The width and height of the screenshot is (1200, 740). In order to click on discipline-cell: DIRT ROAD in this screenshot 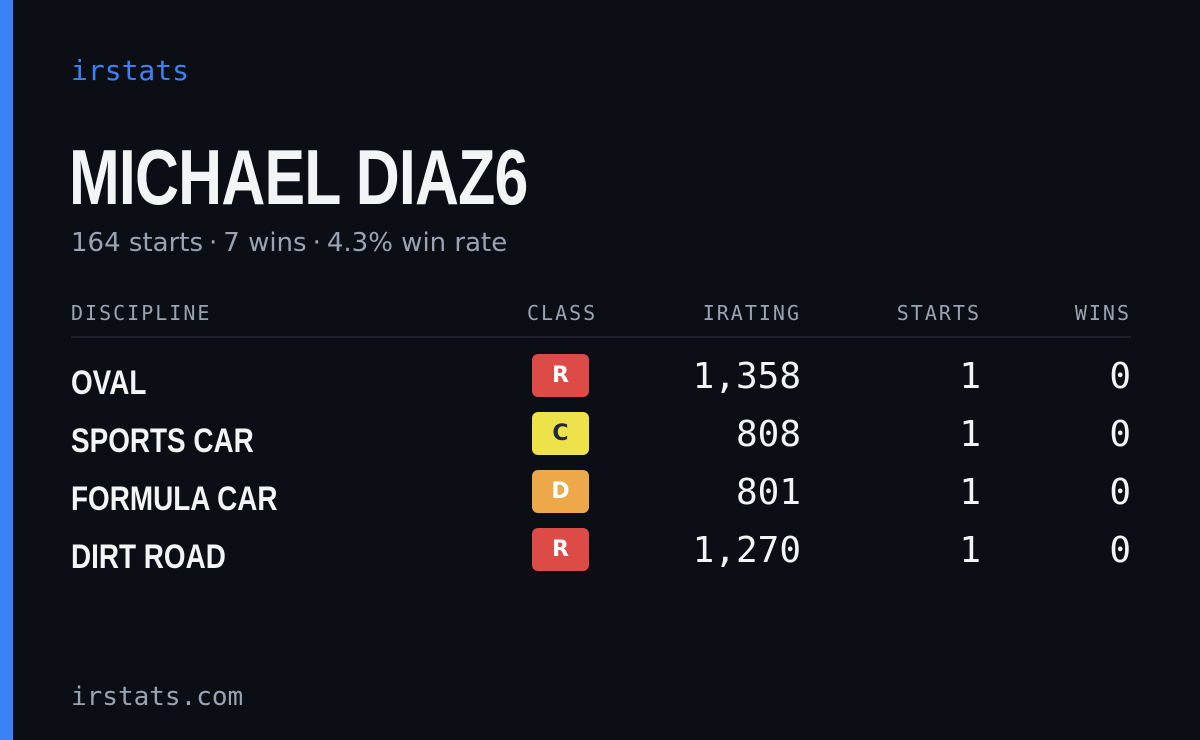, I will do `click(148, 557)`.